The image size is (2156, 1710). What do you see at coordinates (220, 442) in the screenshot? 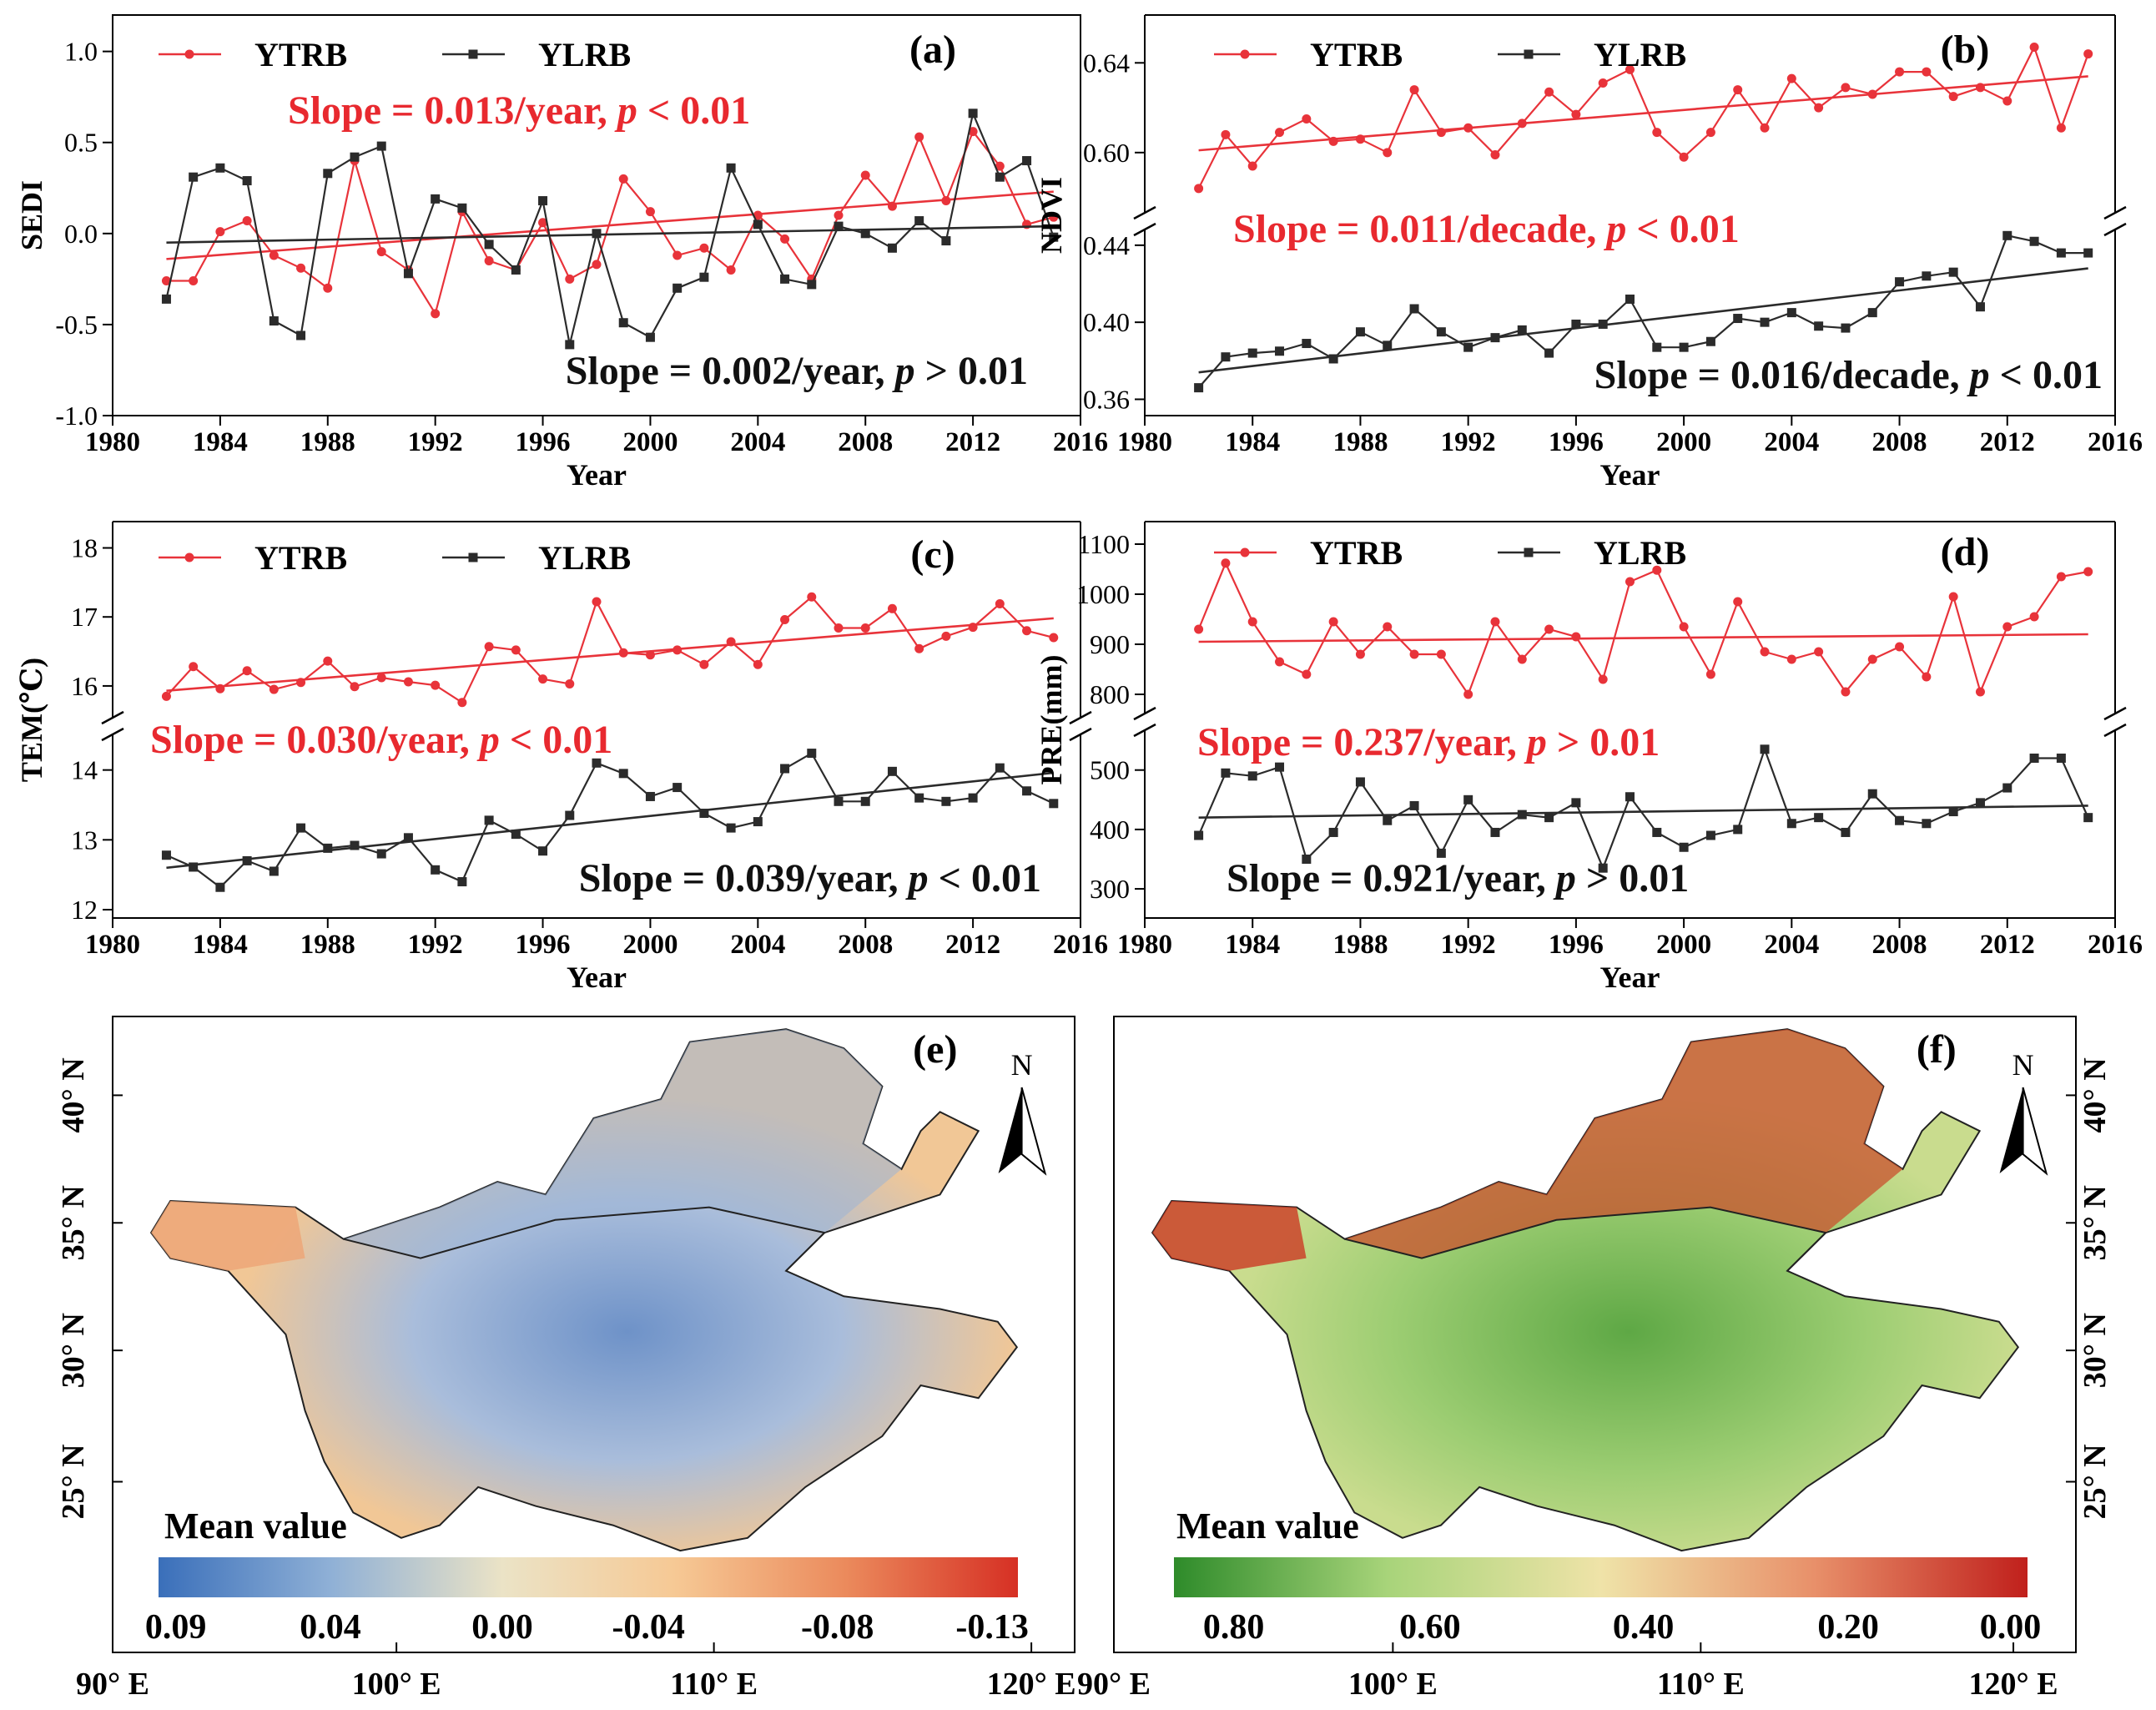
I see `x-tick-label: 1984` at bounding box center [220, 442].